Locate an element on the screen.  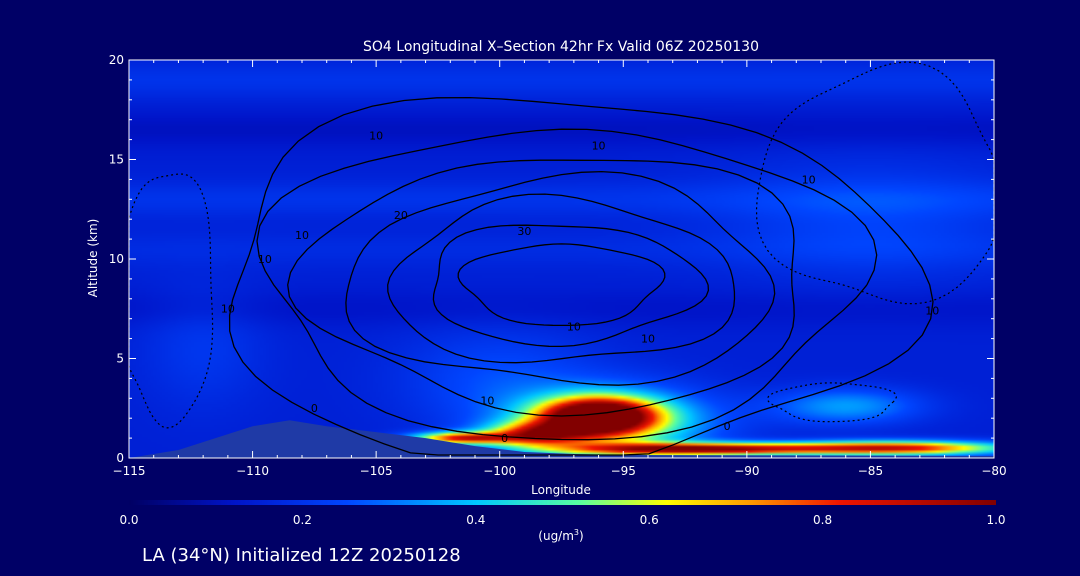
colorbar-tick-label: 0.0 is located at coordinates (128, 520).